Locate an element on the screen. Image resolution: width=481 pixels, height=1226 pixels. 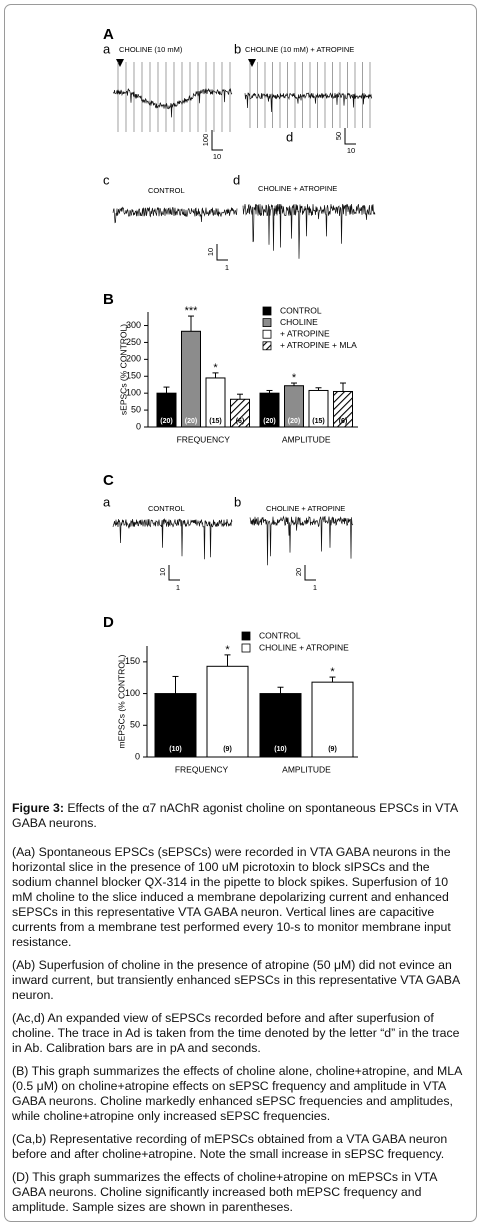
y-axis-label: sEPSCs (% CONTROL) is located at coordinates (123, 369).